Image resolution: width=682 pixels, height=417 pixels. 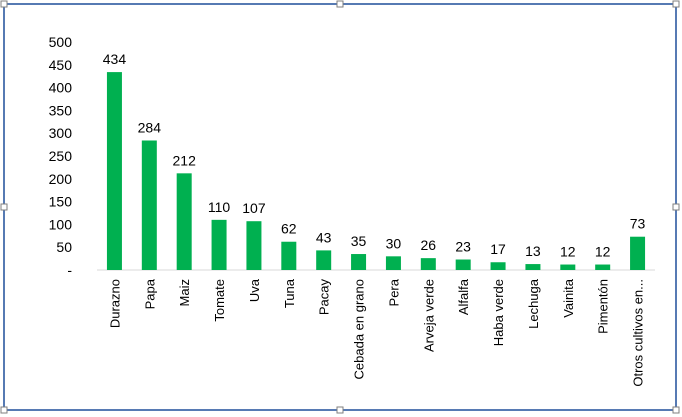 What do you see at coordinates (61, 202) in the screenshot?
I see `y-tick-label-3: 150` at bounding box center [61, 202].